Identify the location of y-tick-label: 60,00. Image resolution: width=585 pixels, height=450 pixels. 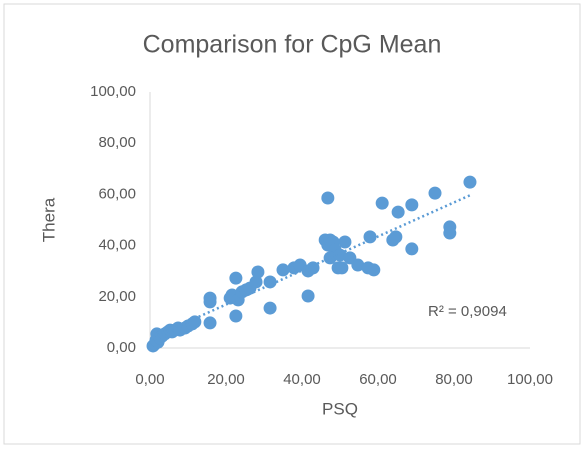
(117, 193).